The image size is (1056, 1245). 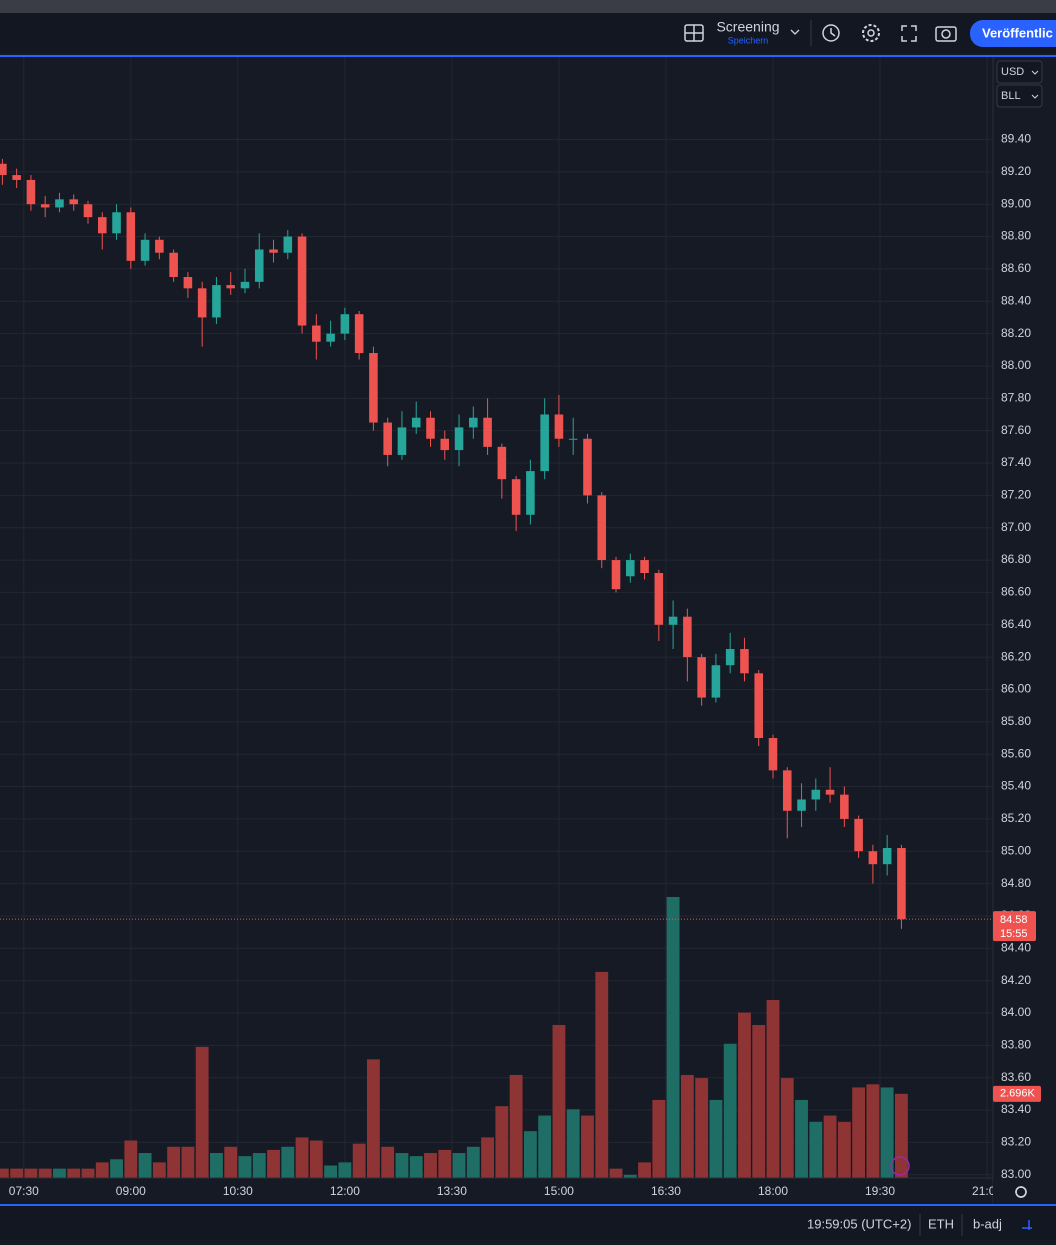 What do you see at coordinates (1016, 753) in the screenshot?
I see `y-tick-label: 85.60` at bounding box center [1016, 753].